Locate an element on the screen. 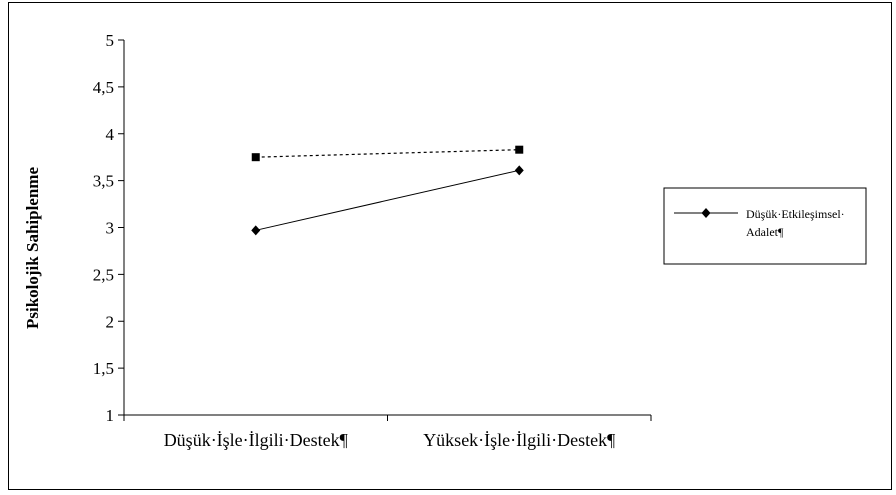 Image resolution: width=896 pixels, height=495 pixels. y-axis-title: Psikolojik Sahiplenme is located at coordinates (32, 248).